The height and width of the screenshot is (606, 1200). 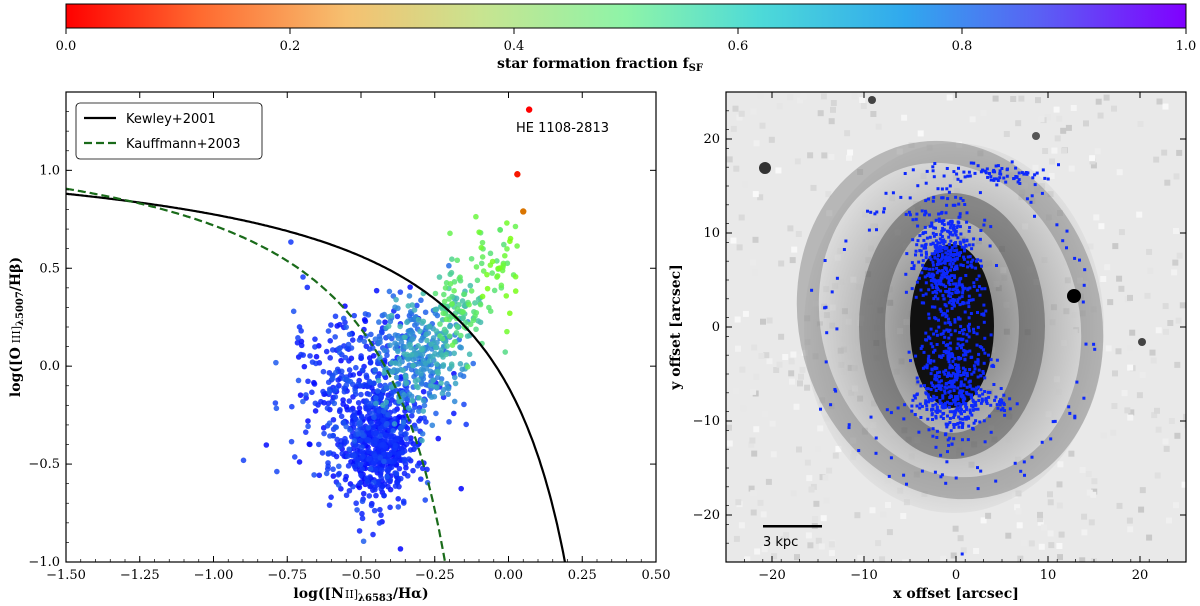 I want to click on map-y-tick-label: 20, so click(x=711, y=139).